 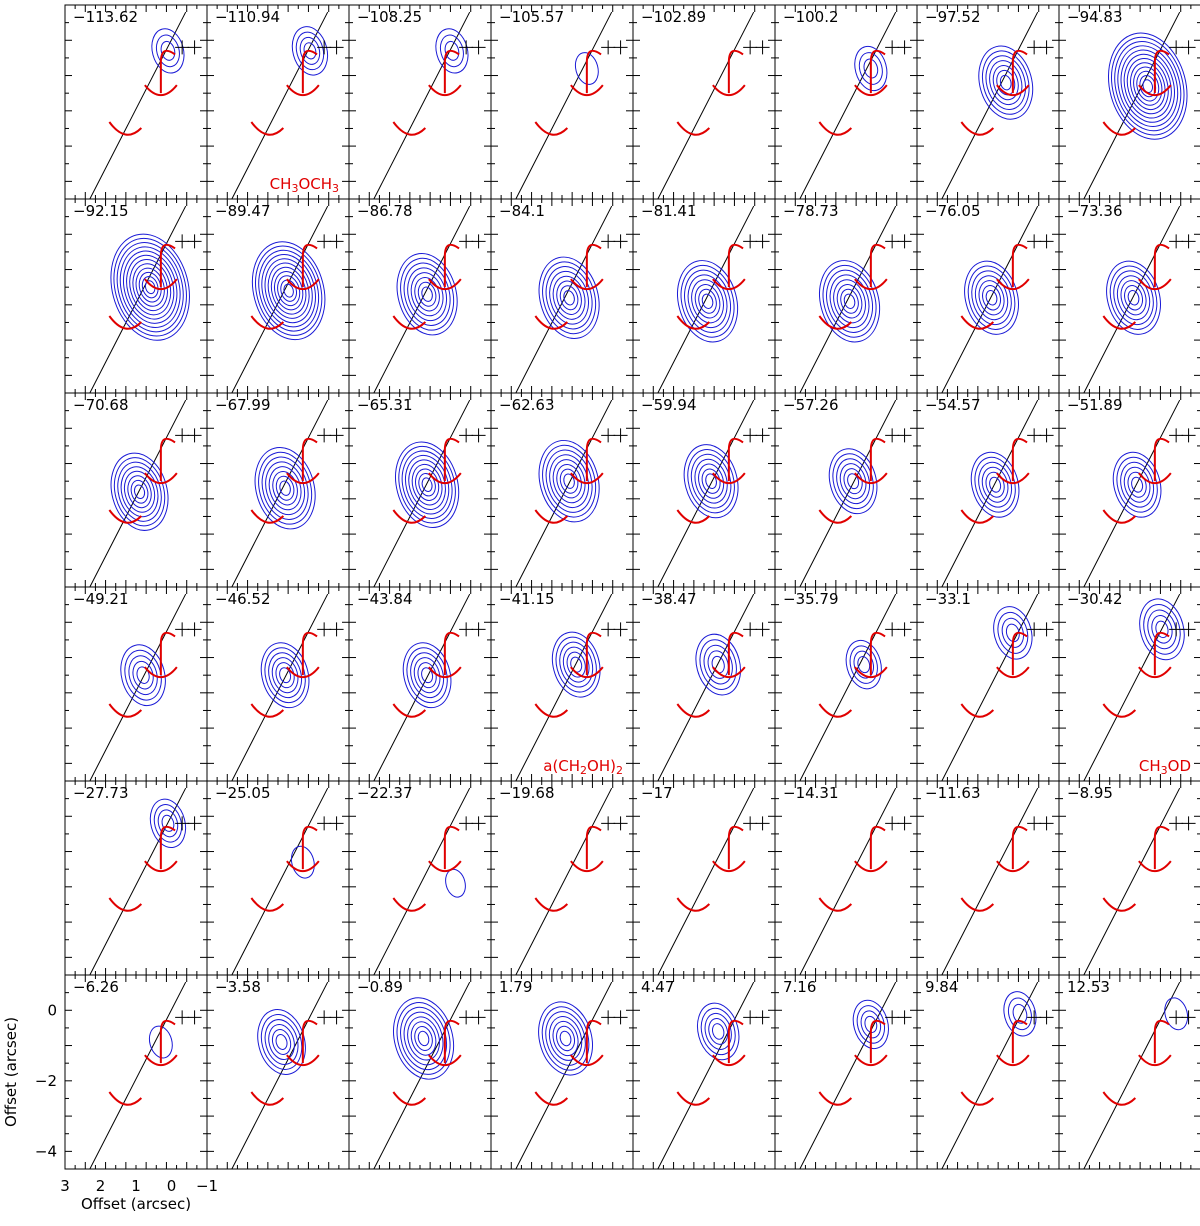 I want to click on velocity-label: −78.73, so click(x=811, y=211).